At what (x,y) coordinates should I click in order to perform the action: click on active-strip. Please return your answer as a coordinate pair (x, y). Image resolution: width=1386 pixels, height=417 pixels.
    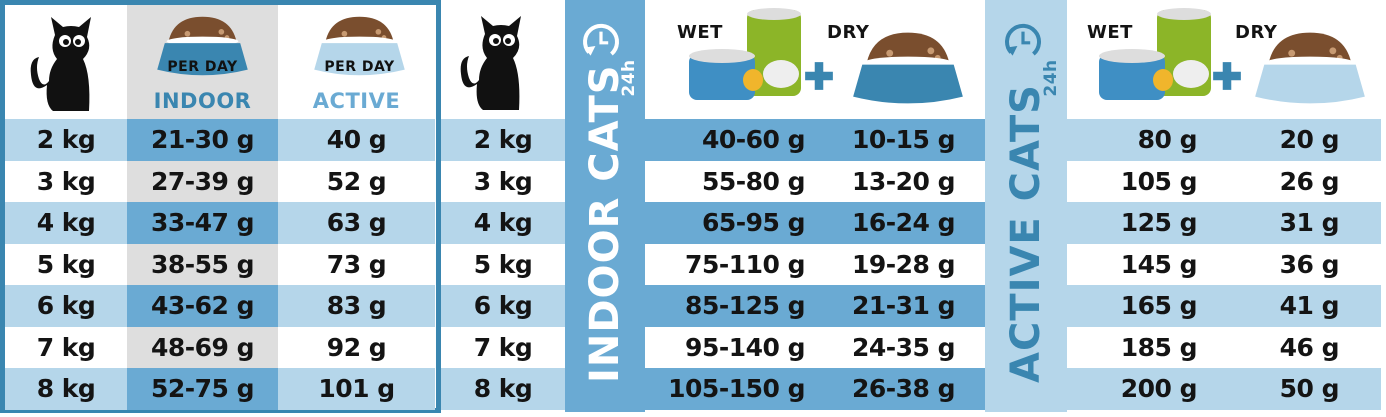
    Looking at the image, I should click on (1026, 206).